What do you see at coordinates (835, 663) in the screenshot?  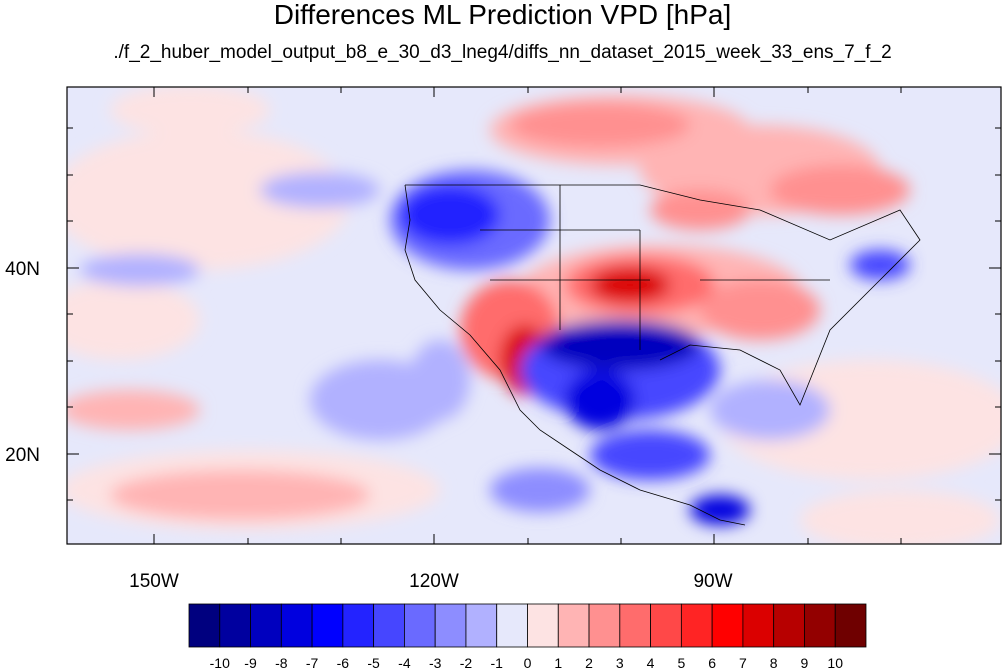 I see `colorbar-label: 10` at bounding box center [835, 663].